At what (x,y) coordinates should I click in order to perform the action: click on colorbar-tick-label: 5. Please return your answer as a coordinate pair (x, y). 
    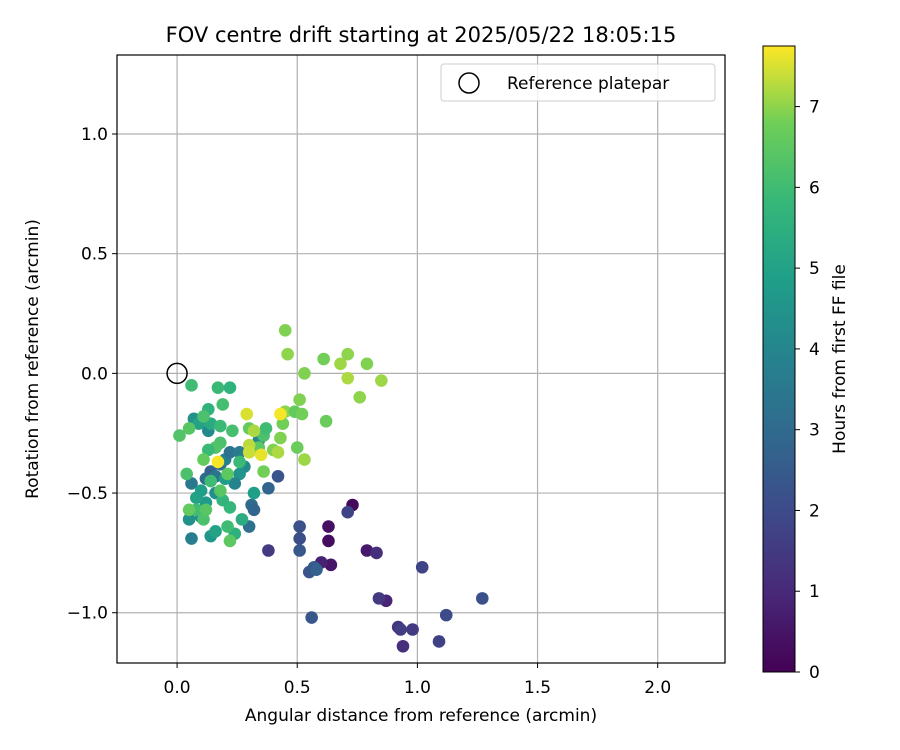
    Looking at the image, I should click on (814, 269).